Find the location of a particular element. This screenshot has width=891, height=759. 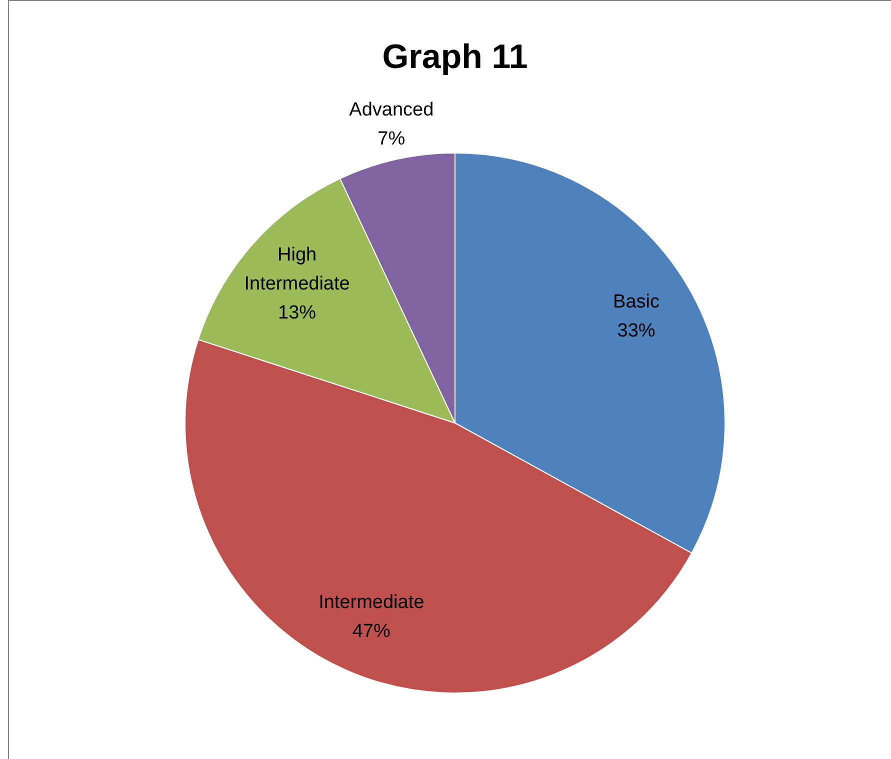

slice-label: Basic is located at coordinates (636, 301).